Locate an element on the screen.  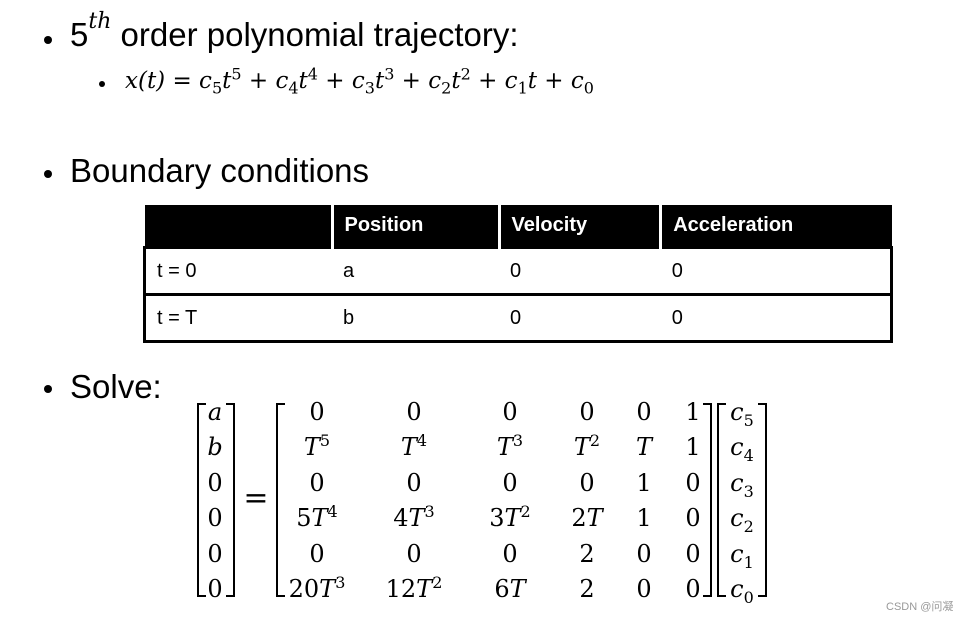
equation-token: 5 is located at coordinates (236, 74).